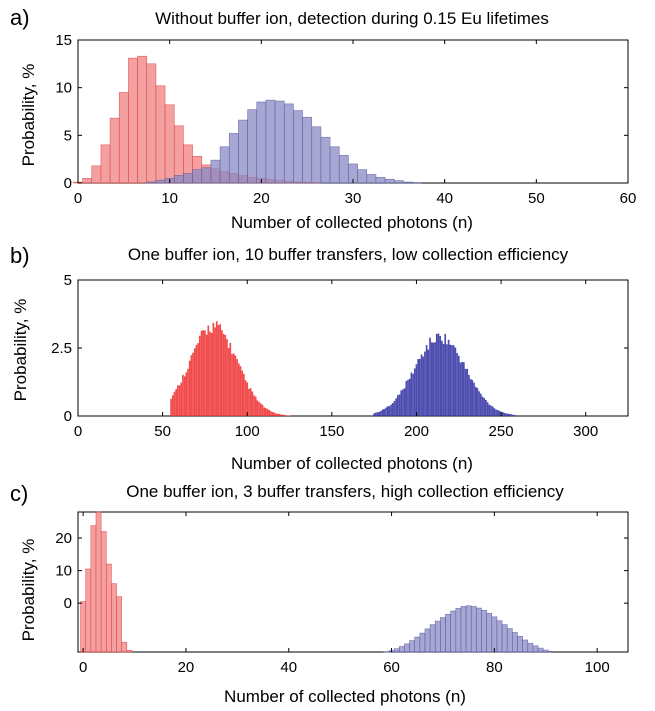 The width and height of the screenshot is (655, 711). I want to click on panel-a-xtick-label: 20, so click(261, 198).